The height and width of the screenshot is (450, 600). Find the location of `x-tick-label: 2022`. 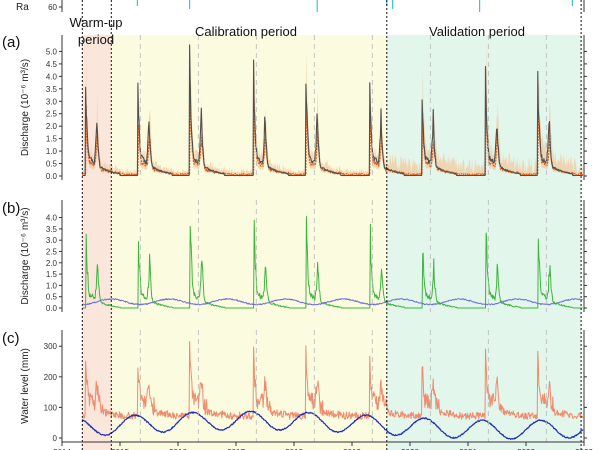

x-tick-label: 2022 is located at coordinates (526, 449).